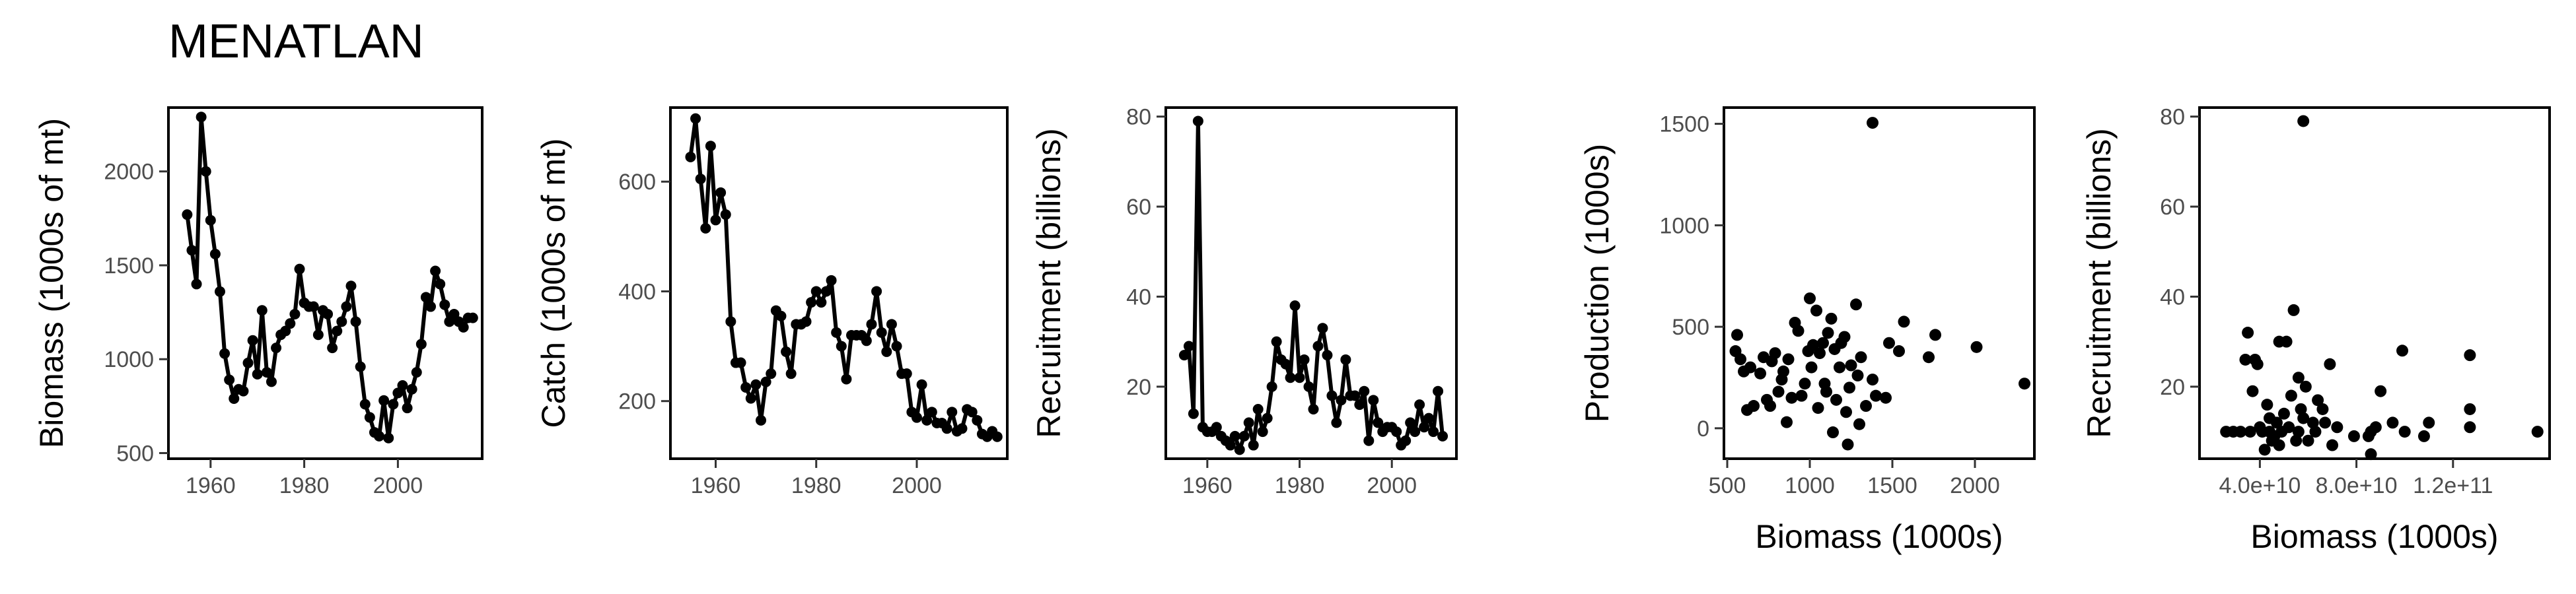  What do you see at coordinates (129, 266) in the screenshot?
I see `y-tick-label: 1500` at bounding box center [129, 266].